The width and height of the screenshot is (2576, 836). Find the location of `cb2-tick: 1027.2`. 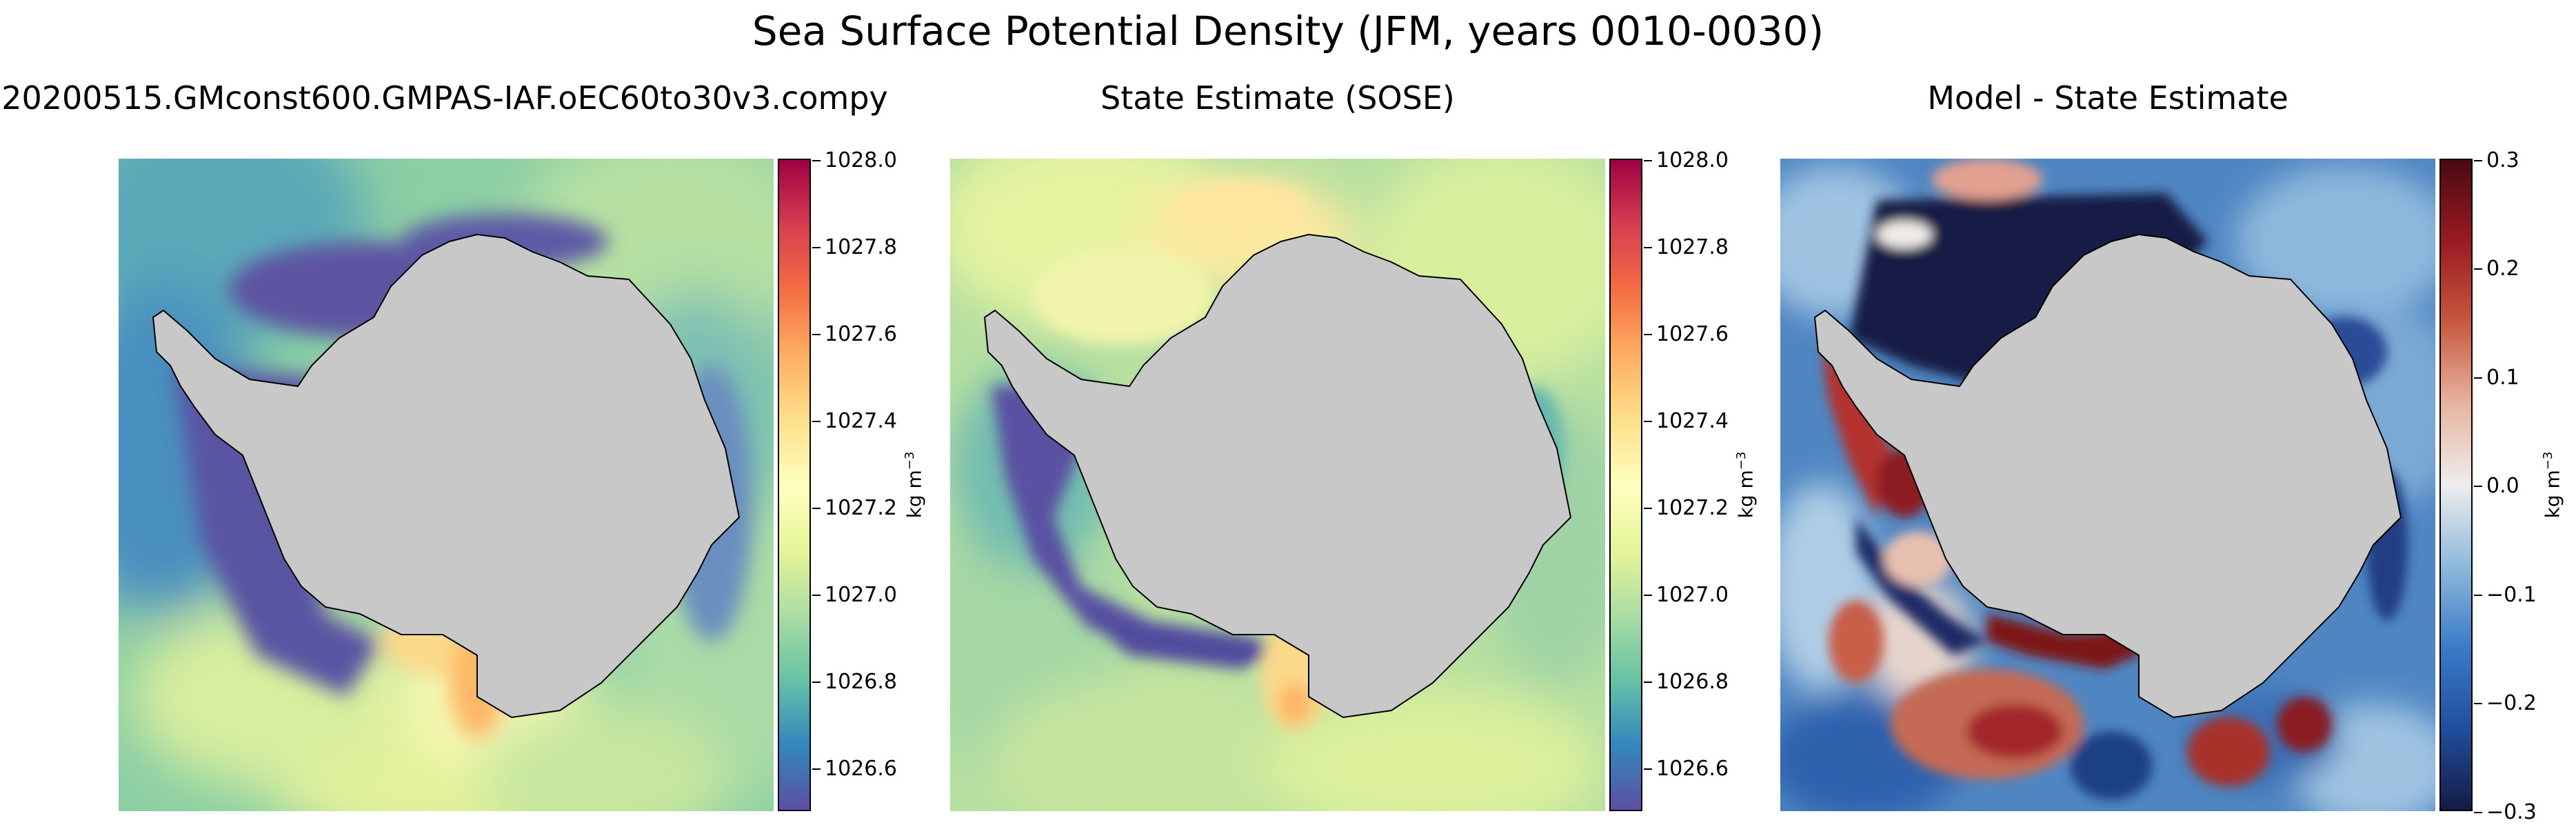

cb2-tick: 1027.2 is located at coordinates (1686, 508).